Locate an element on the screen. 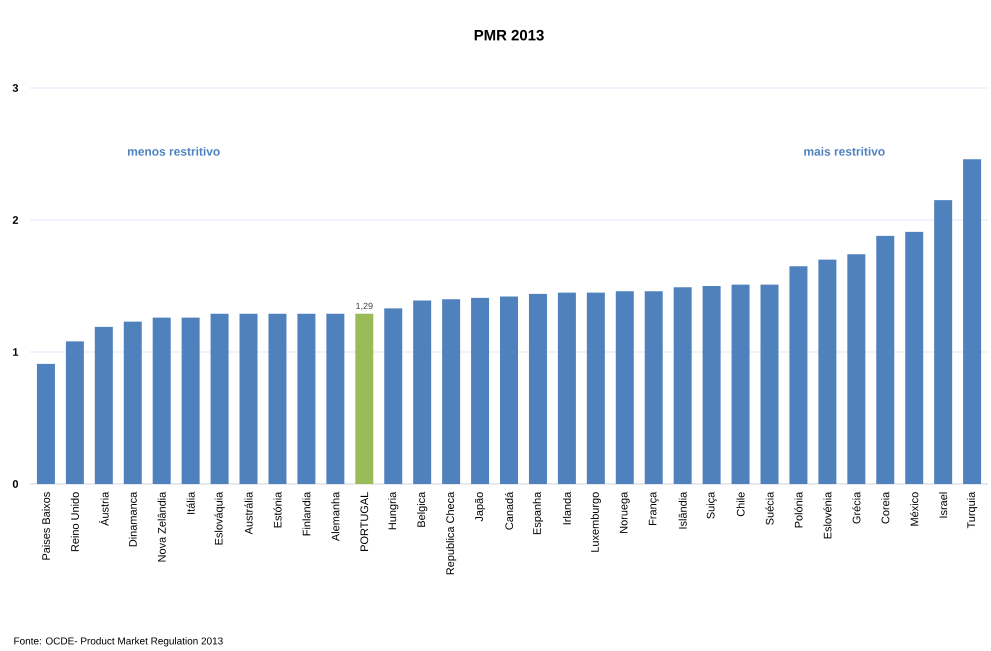  source-note: Fonte: OCDE- Product Market Regulation 2013 is located at coordinates (118, 641).